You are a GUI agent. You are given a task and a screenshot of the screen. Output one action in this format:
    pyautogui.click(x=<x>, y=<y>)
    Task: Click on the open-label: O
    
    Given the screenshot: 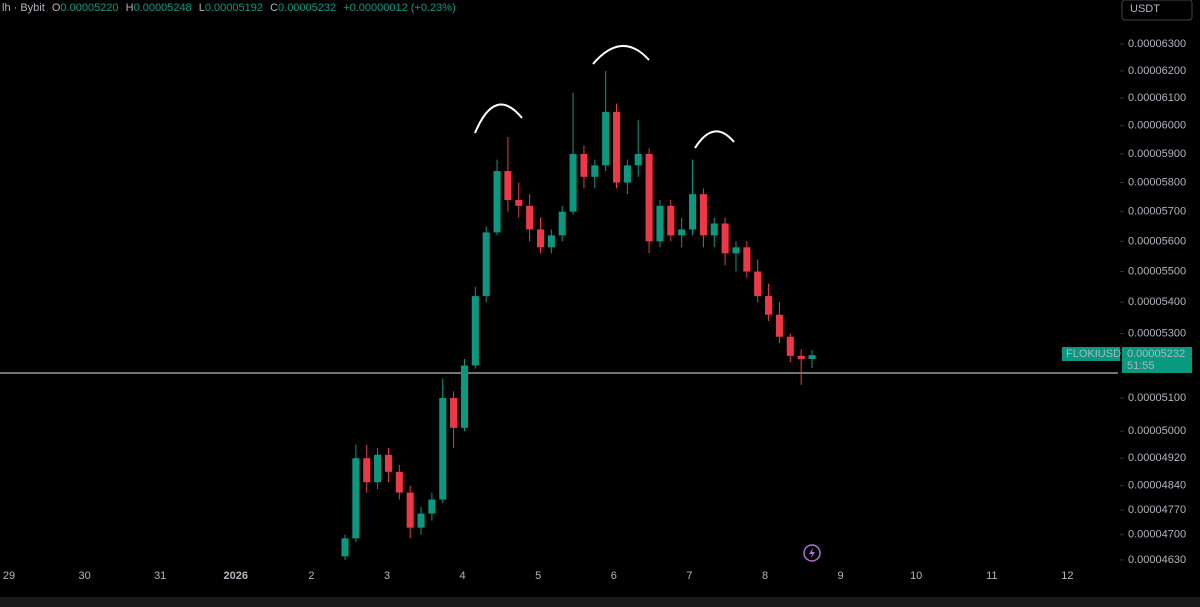 What is the action you would take?
    pyautogui.click(x=56, y=8)
    